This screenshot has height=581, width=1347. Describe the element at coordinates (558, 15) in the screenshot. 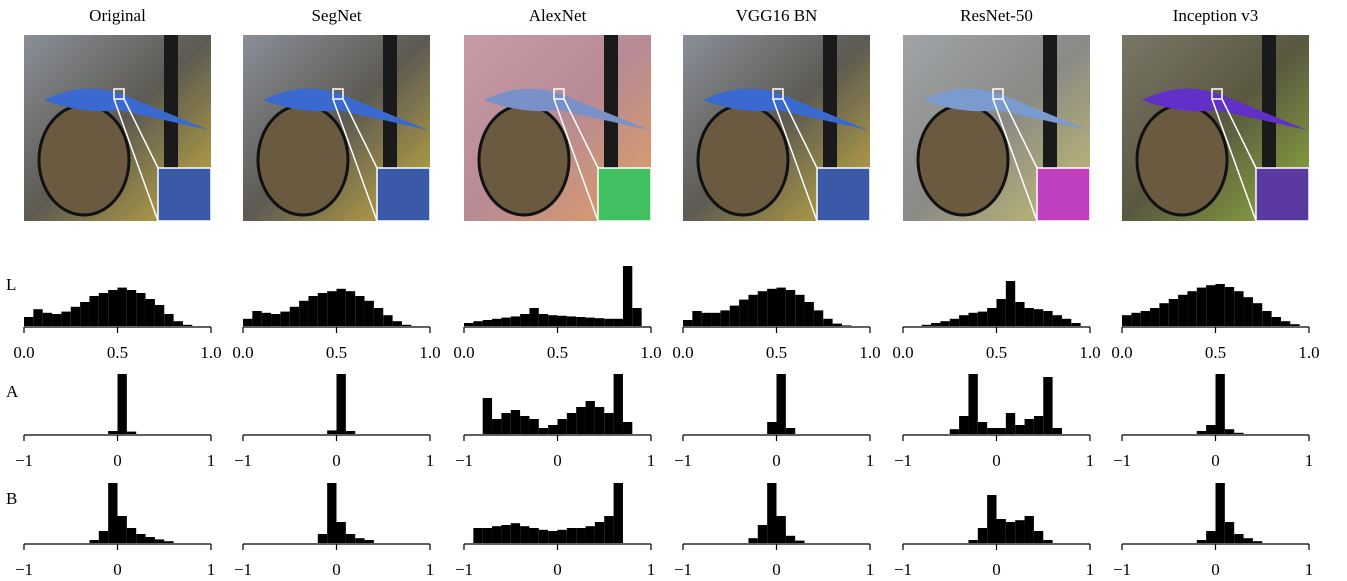

I see `column-title: AlexNet` at that location.